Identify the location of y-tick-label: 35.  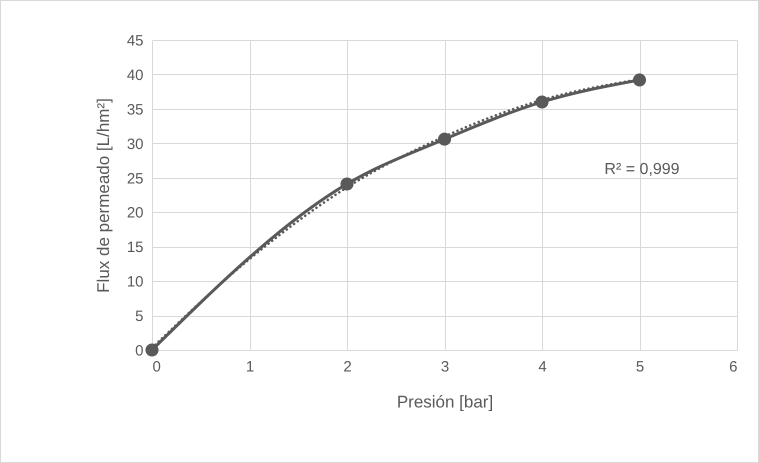
(135, 109).